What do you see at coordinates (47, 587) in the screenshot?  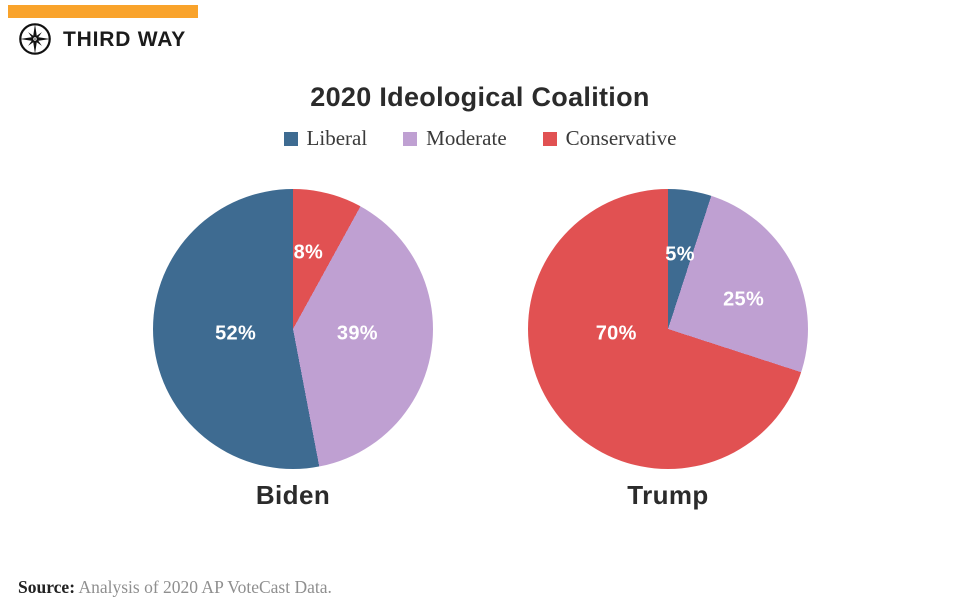 I see `source-label: Source:` at bounding box center [47, 587].